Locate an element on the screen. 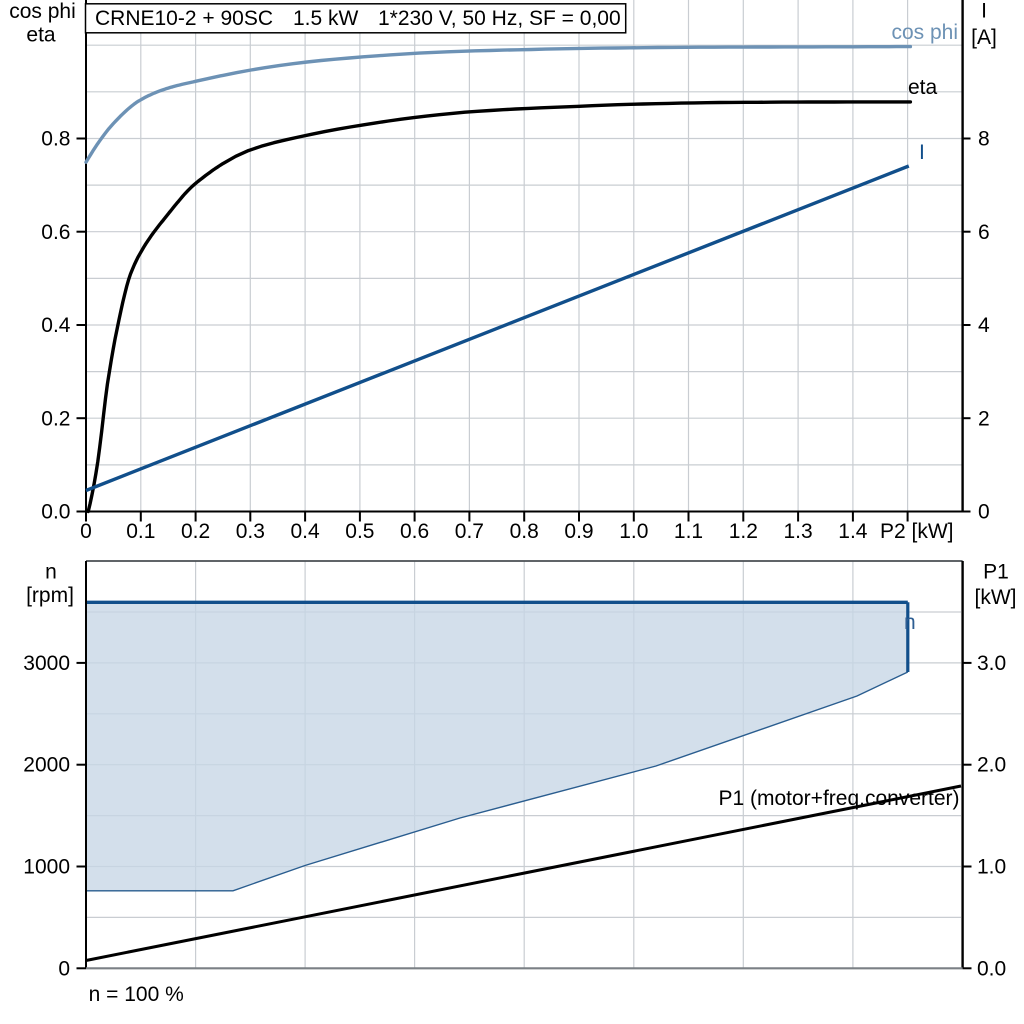 The image size is (1024, 1024). svg-text: 3000 is located at coordinates (46, 663).